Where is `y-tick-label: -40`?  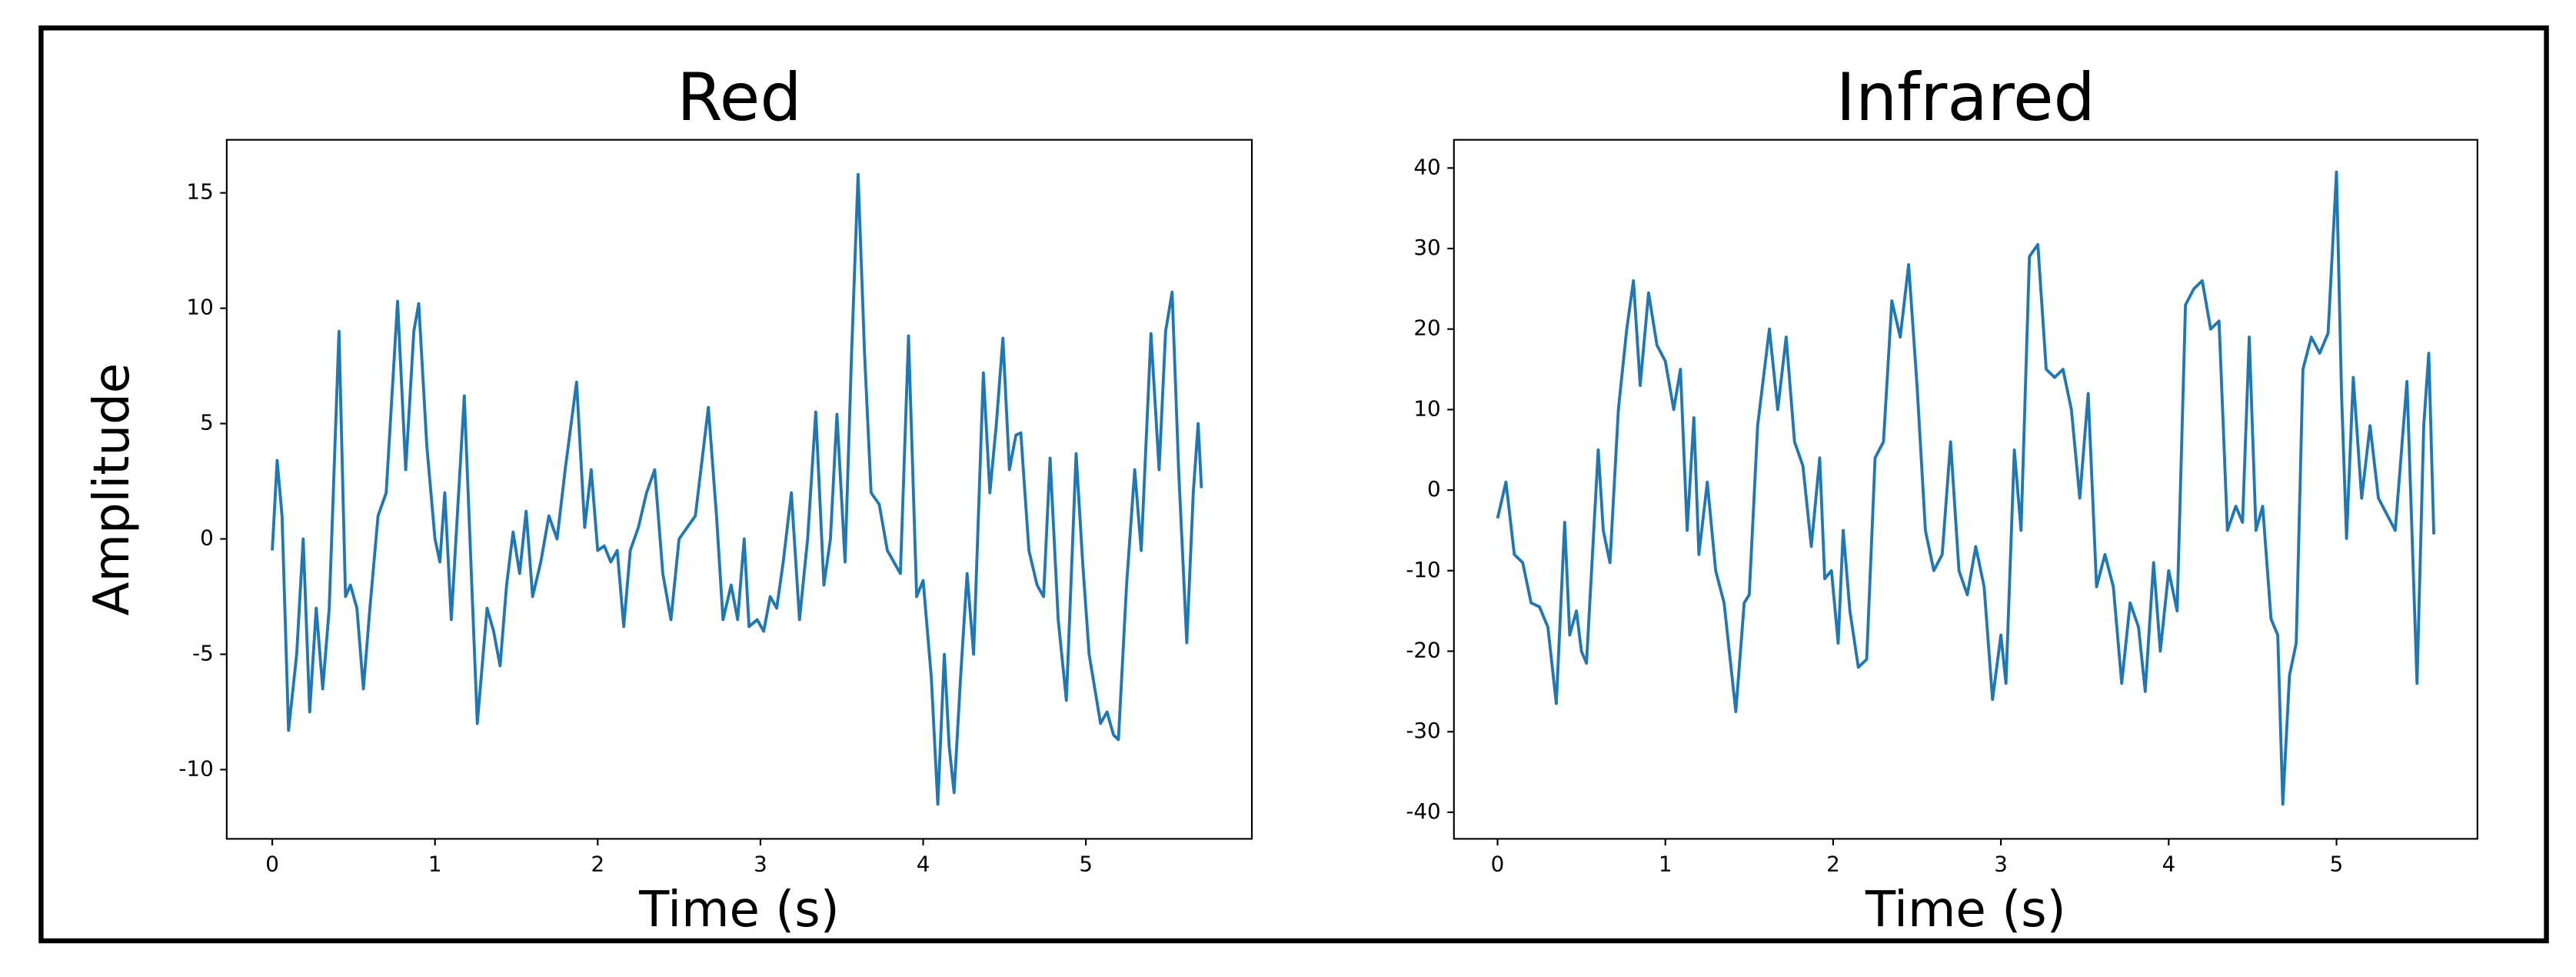 y-tick-label: -40 is located at coordinates (1423, 811).